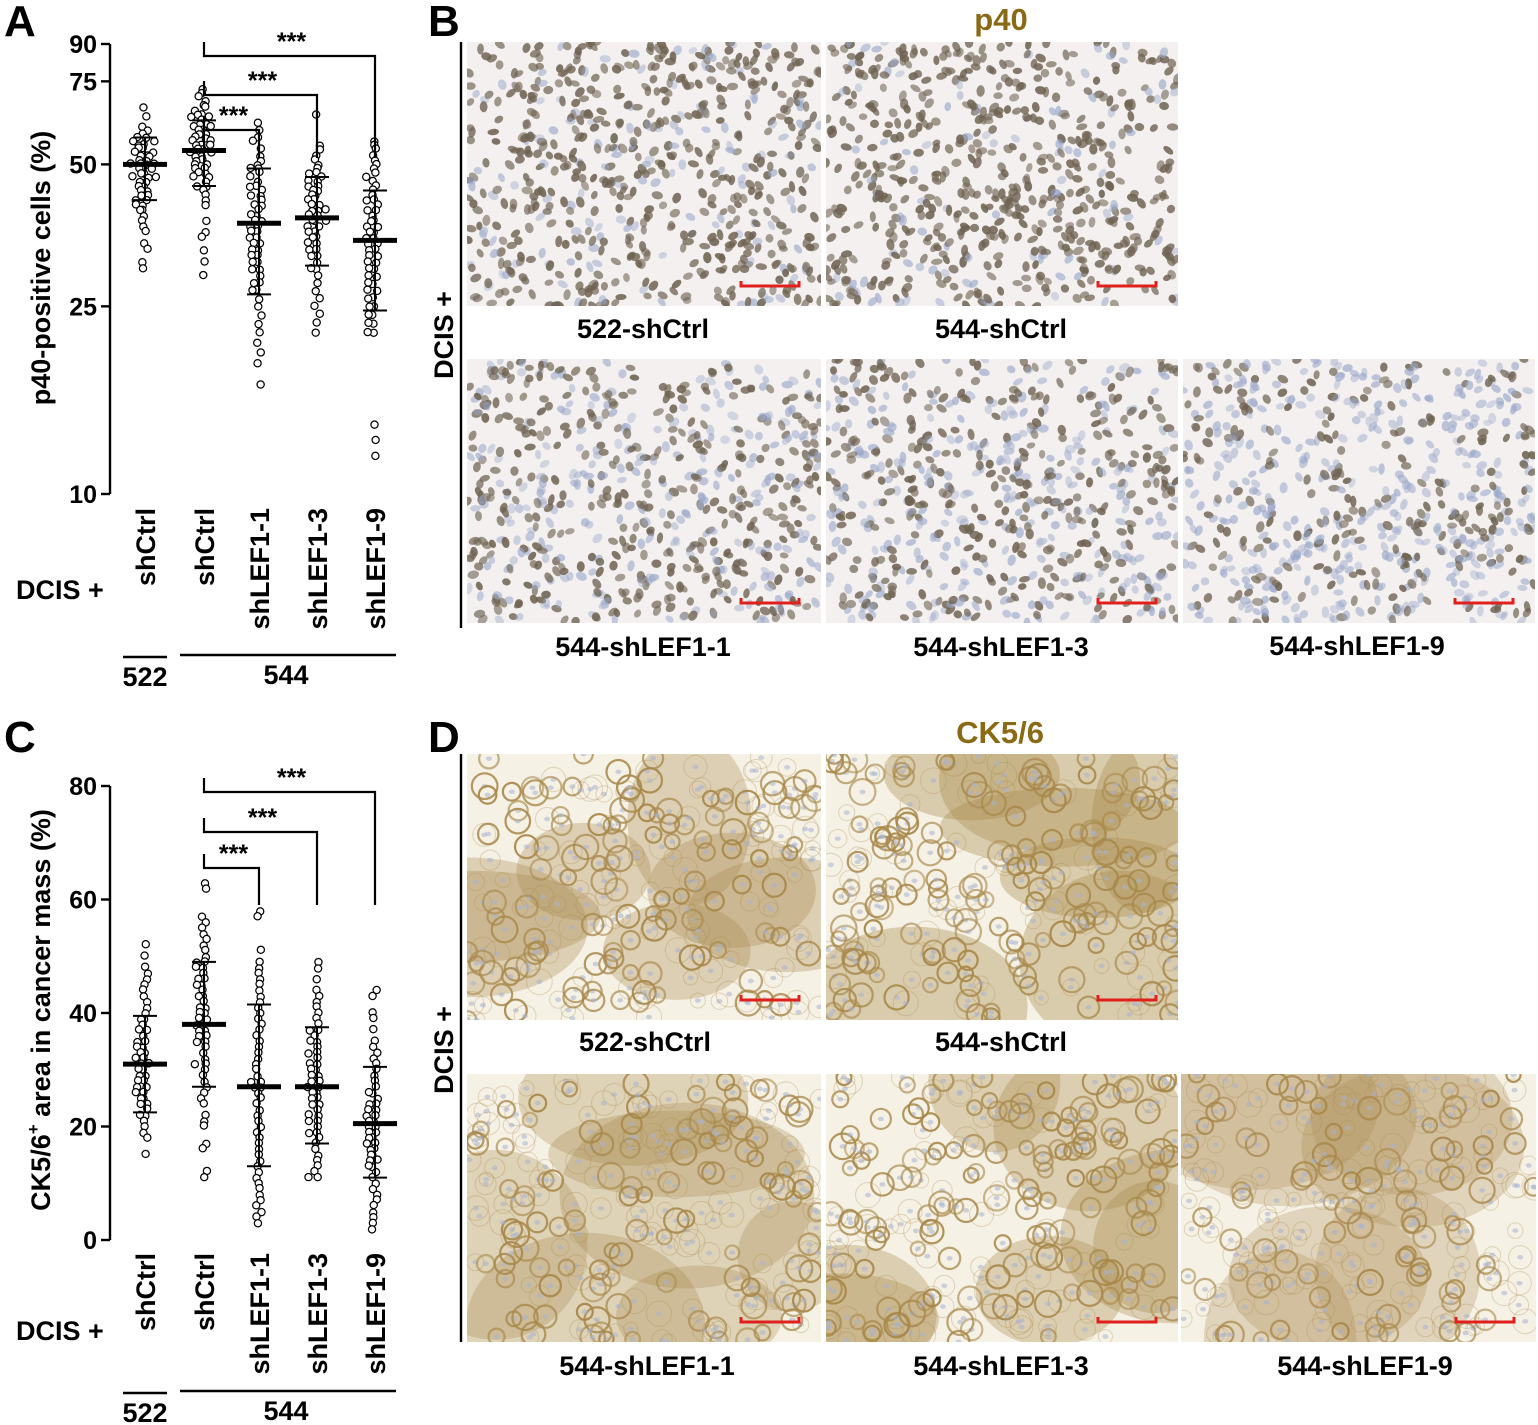 This screenshot has height=1425, width=1538. What do you see at coordinates (60, 1331) in the screenshot?
I see `chart-c-row-label: DCIS +` at bounding box center [60, 1331].